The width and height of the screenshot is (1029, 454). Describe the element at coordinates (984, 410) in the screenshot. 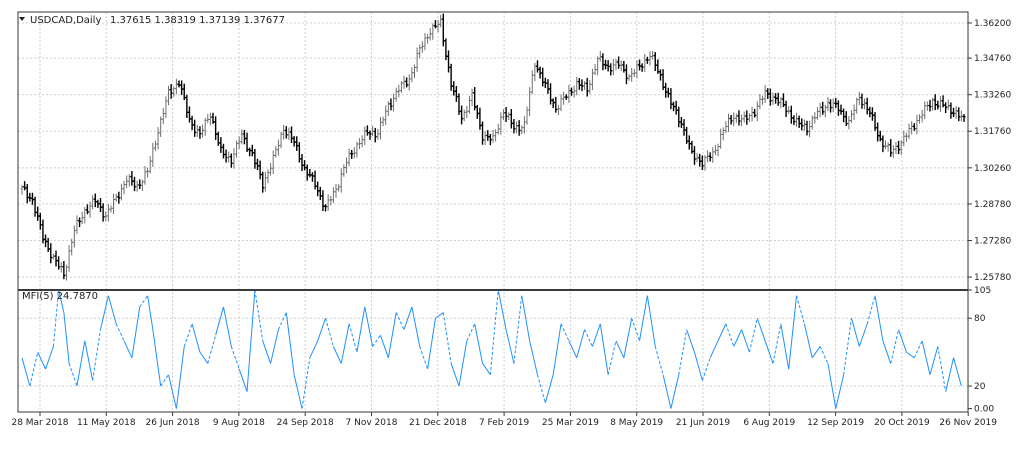

I see `mfi-y-tick-label: 0.00` at that location.